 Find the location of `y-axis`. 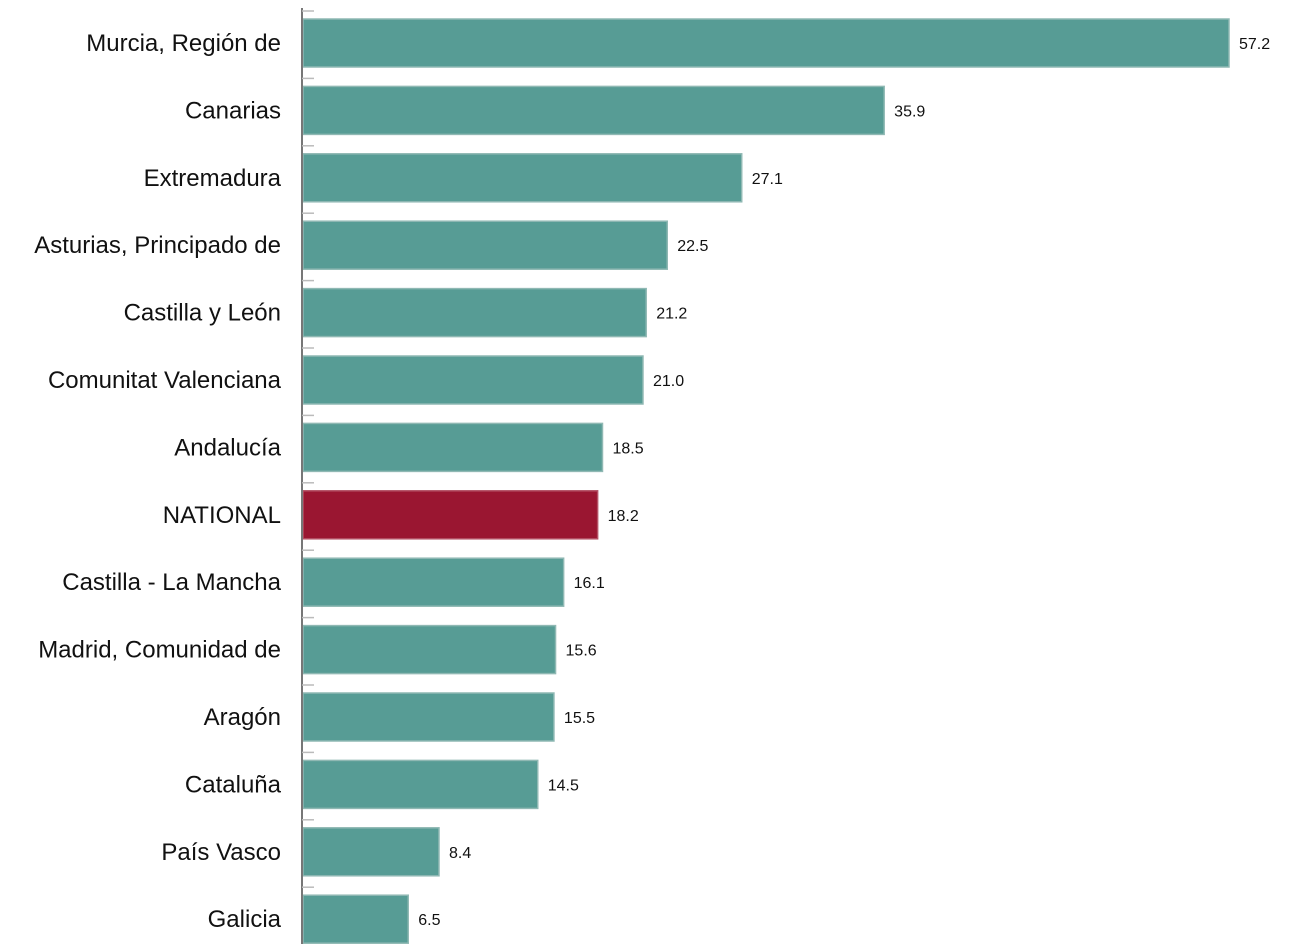

y-axis is located at coordinates (307, 476).